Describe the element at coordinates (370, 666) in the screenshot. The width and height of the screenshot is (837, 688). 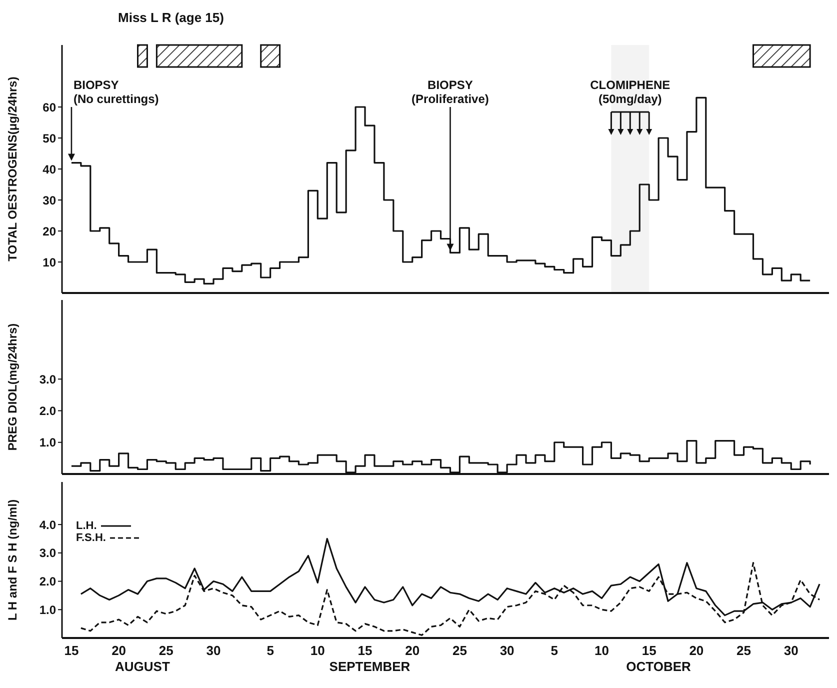
I see `text: SEPTEMBER` at that location.